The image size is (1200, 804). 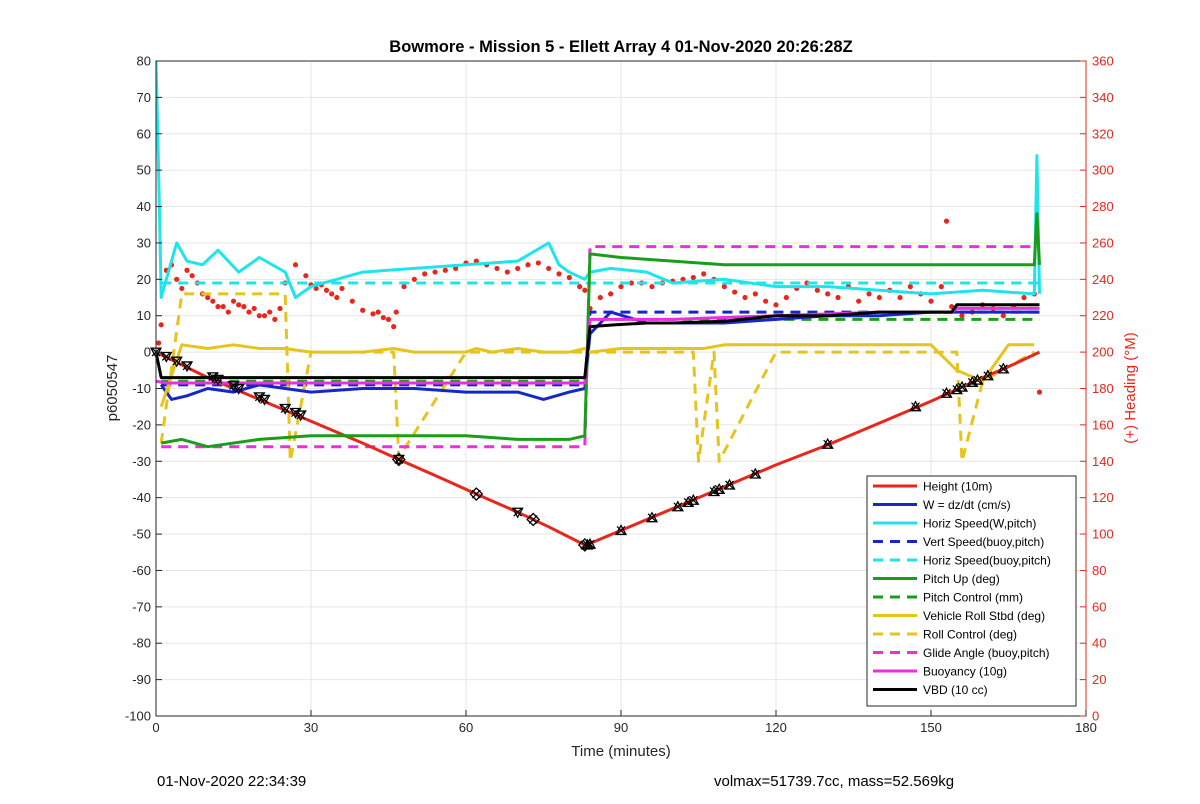 What do you see at coordinates (144, 170) in the screenshot?
I see `y-tick-label: 50` at bounding box center [144, 170].